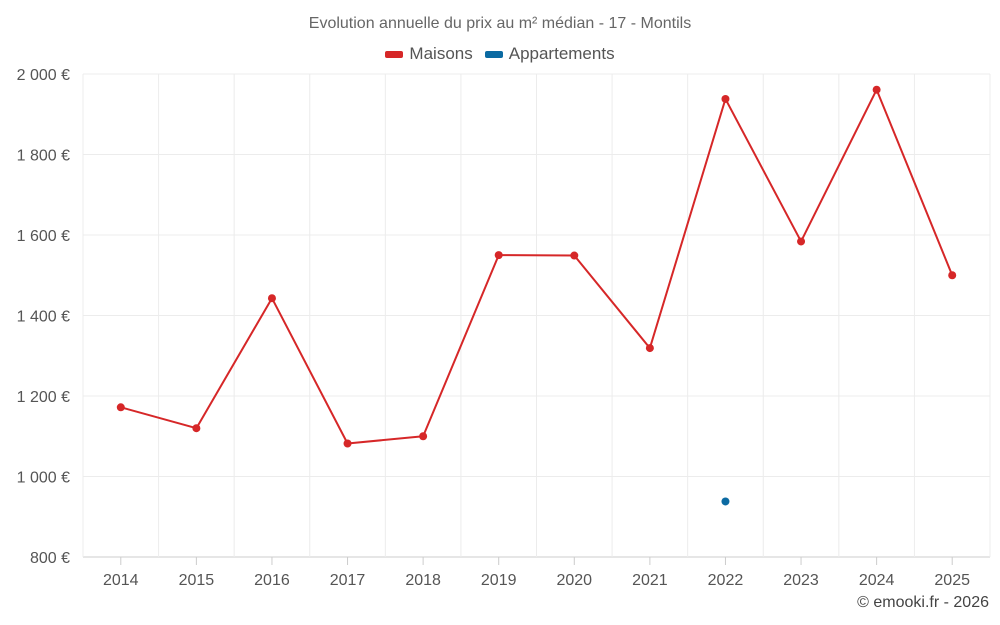  Describe the element at coordinates (394, 54) in the screenshot. I see `legend-swatch-maisons` at that location.